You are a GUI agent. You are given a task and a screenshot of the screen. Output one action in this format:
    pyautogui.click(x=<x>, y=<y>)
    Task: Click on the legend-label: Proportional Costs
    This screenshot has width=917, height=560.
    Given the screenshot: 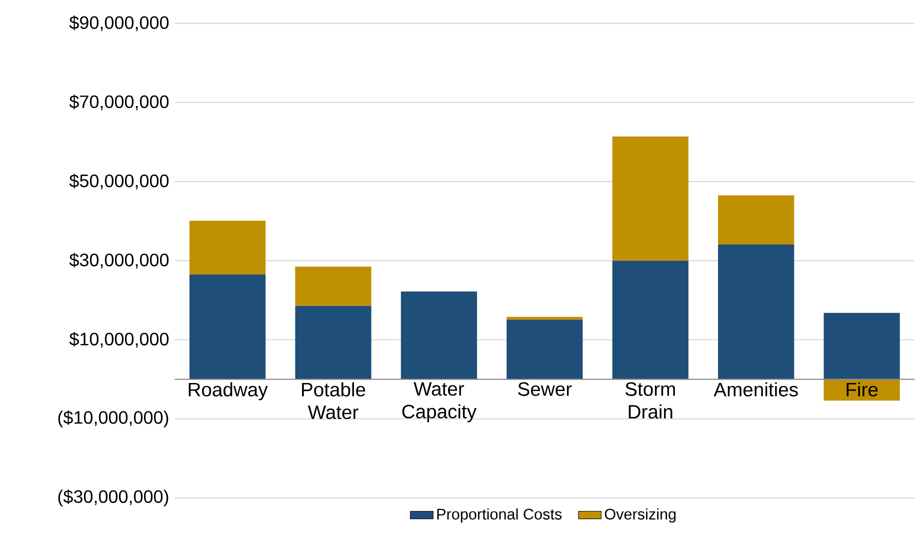 What is the action you would take?
    pyautogui.click(x=499, y=515)
    